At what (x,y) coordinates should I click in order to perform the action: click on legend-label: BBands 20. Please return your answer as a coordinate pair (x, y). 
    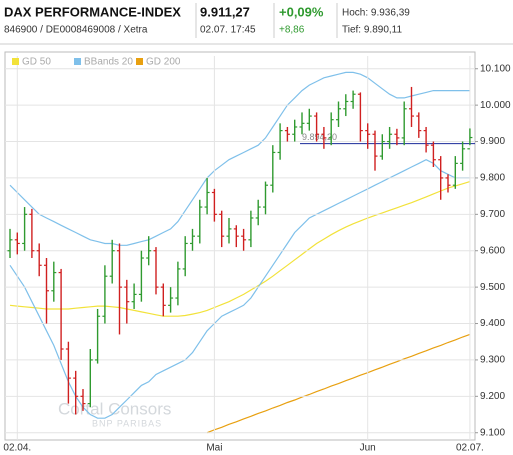
    Looking at the image, I should click on (108, 62).